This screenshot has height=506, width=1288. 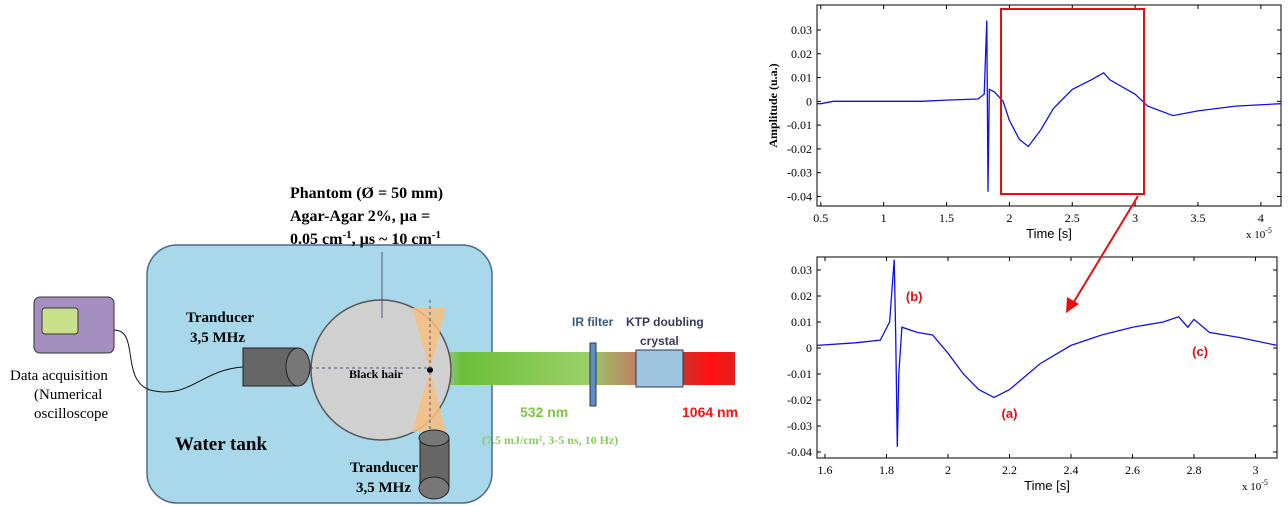 I want to click on x-tick-label: 1.6, so click(x=824, y=470).